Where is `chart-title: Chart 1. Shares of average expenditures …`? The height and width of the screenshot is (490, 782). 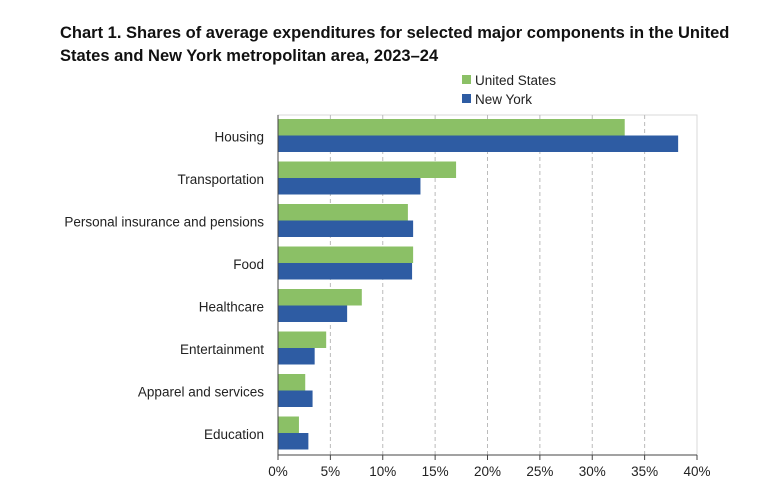
chart-title: Chart 1. Shares of average expenditures … is located at coordinates (395, 44).